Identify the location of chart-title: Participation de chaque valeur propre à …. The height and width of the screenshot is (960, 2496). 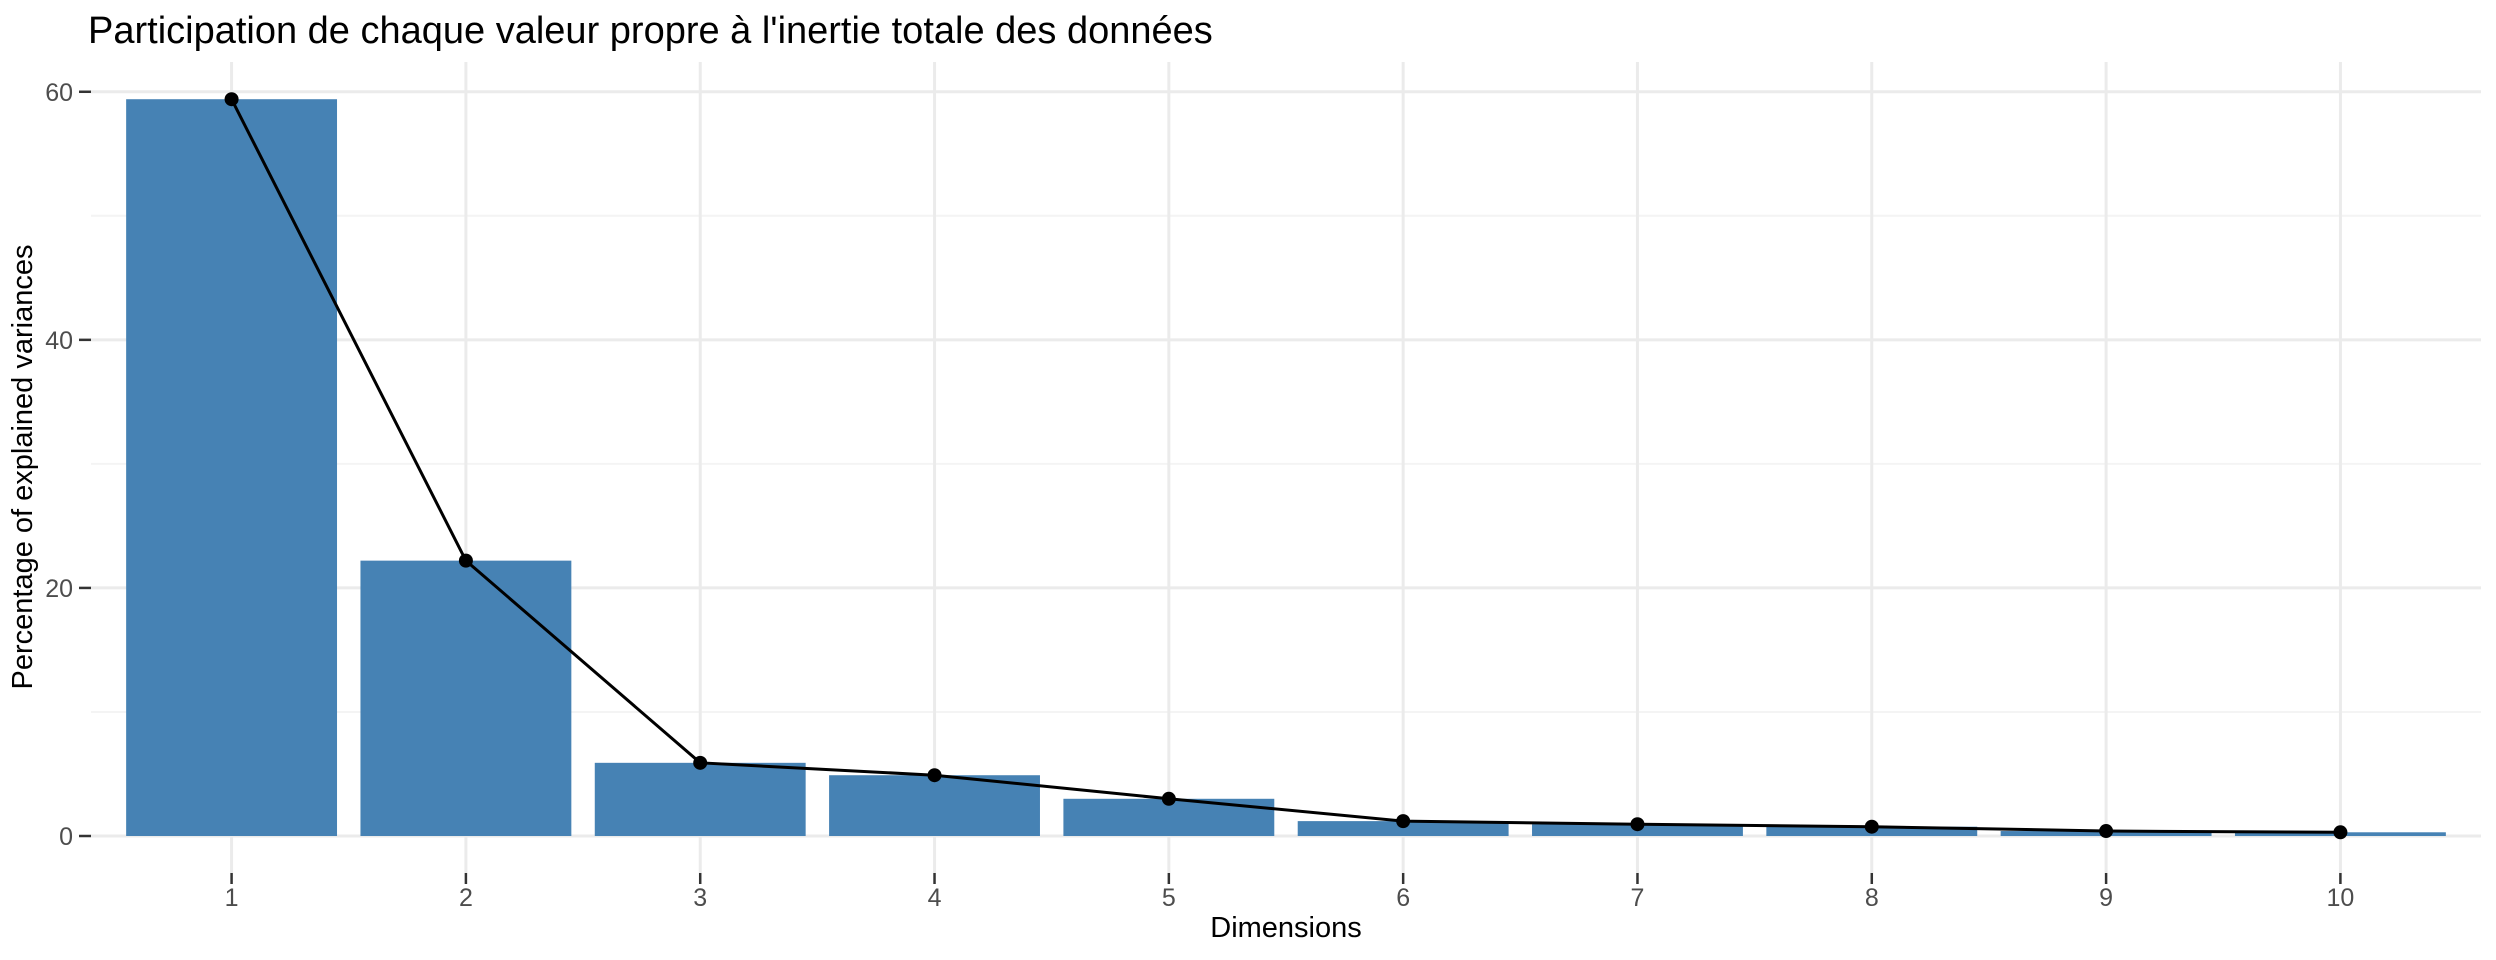
(650, 31).